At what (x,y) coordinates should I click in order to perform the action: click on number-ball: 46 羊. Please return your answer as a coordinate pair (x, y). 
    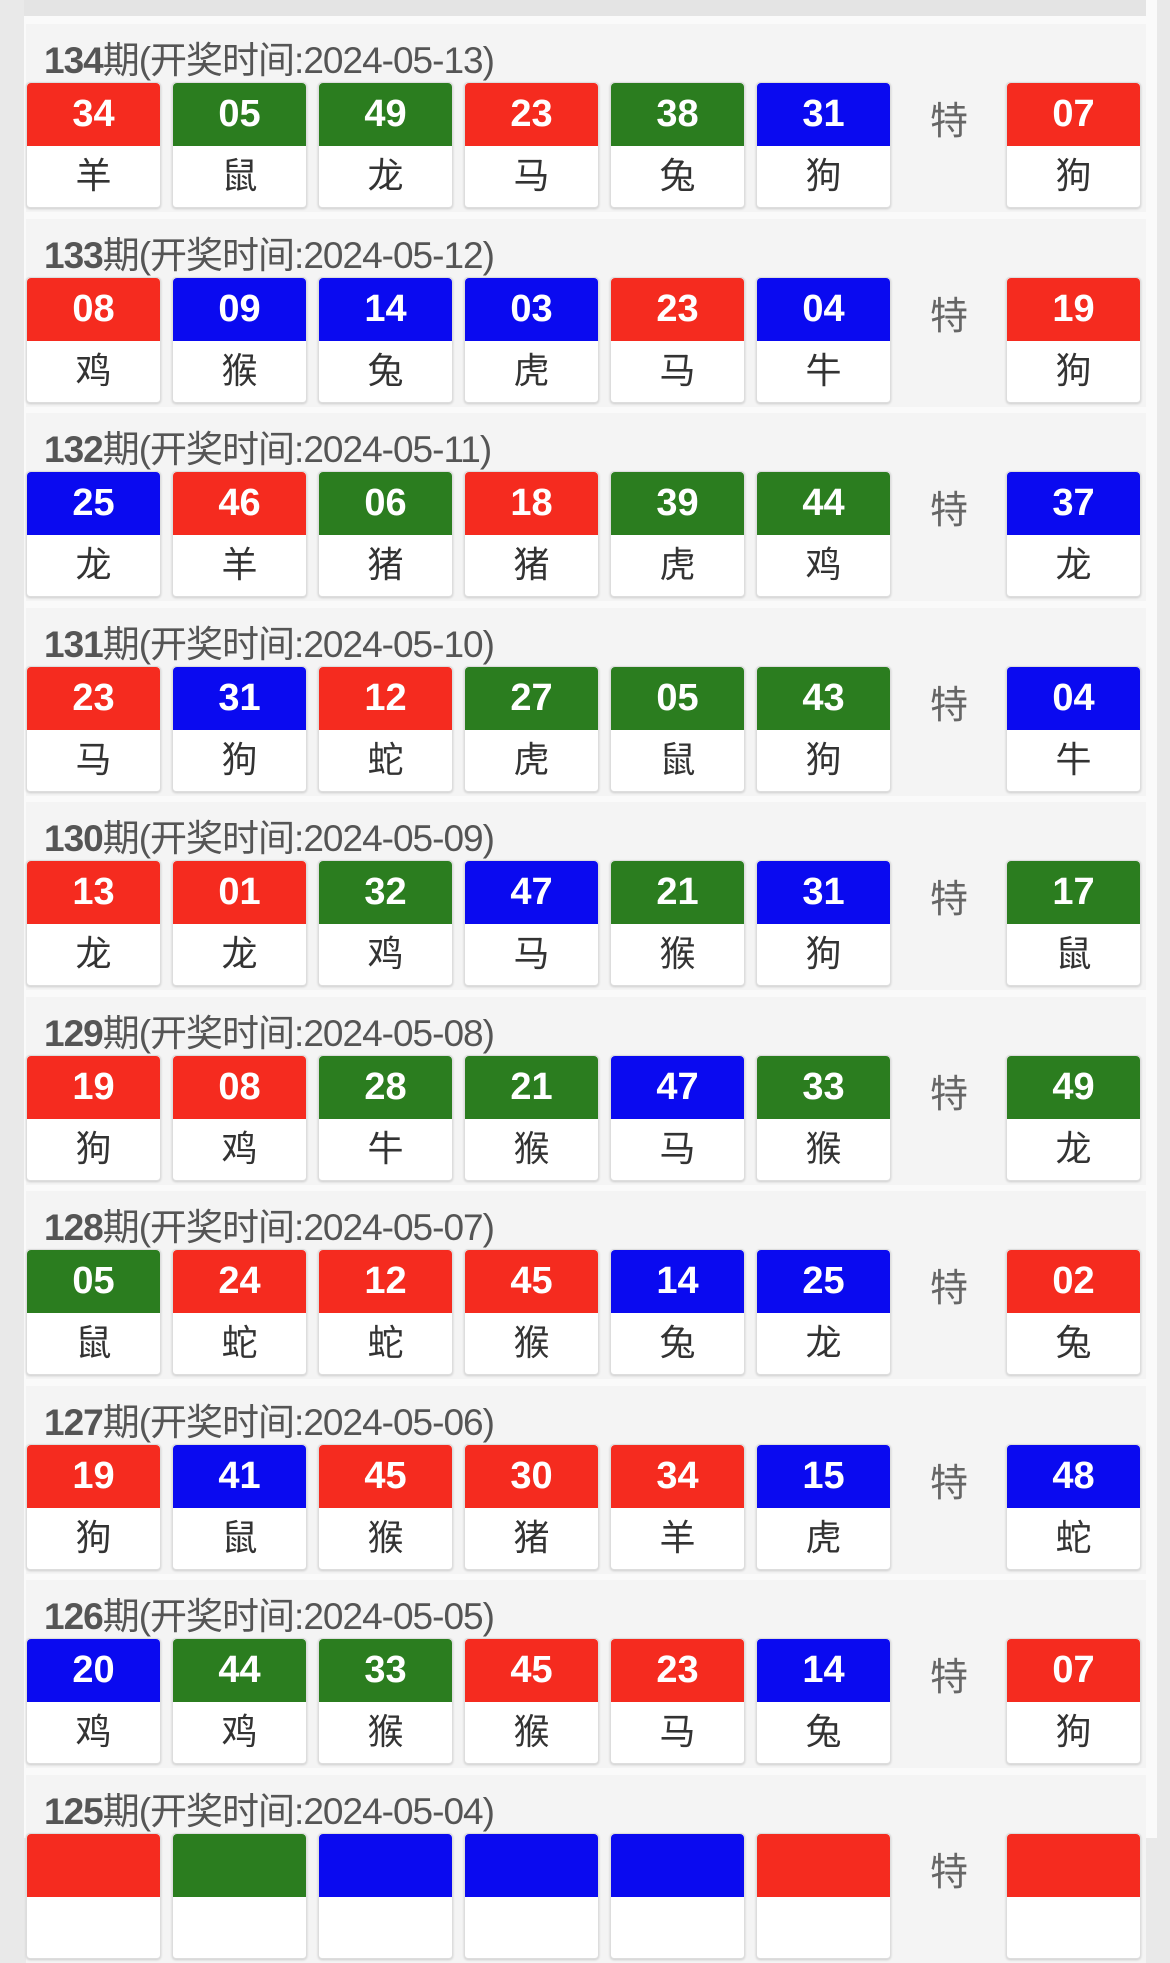
    Looking at the image, I should click on (239, 534).